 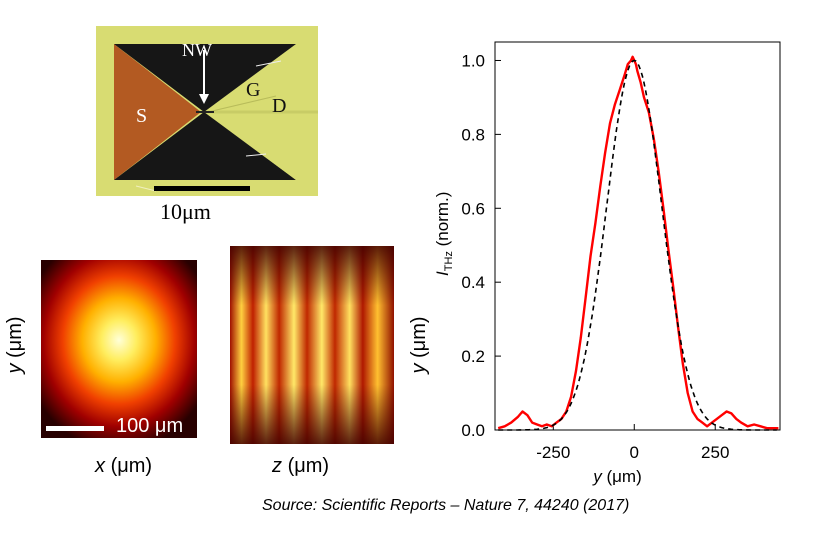 What do you see at coordinates (473, 282) in the screenshot?
I see `ytick-label: 0.4` at bounding box center [473, 282].